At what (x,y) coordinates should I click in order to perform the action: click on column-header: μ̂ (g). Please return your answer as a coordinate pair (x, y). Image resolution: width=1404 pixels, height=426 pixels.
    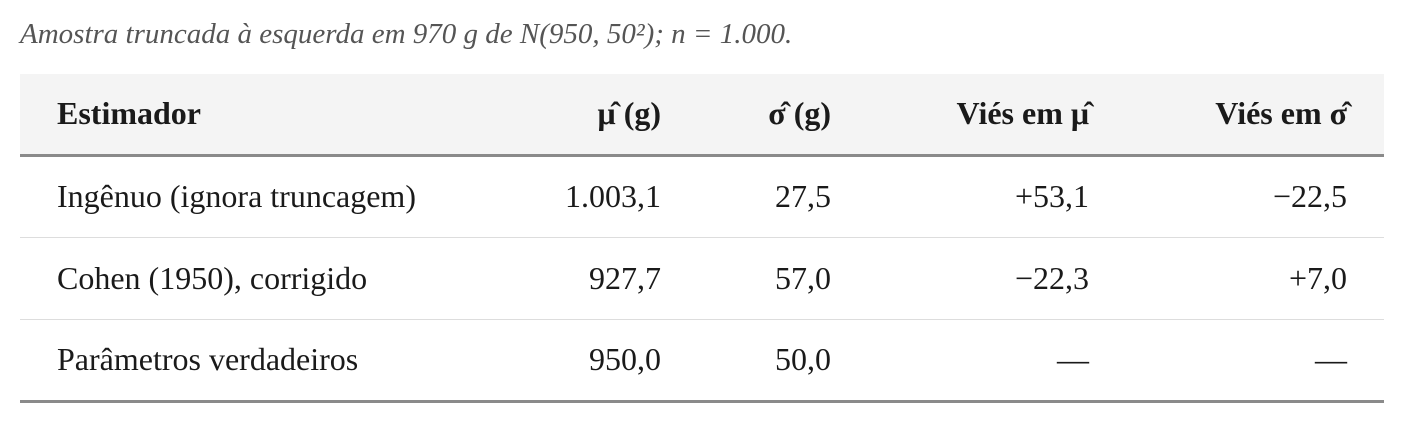
    Looking at the image, I should click on (629, 113).